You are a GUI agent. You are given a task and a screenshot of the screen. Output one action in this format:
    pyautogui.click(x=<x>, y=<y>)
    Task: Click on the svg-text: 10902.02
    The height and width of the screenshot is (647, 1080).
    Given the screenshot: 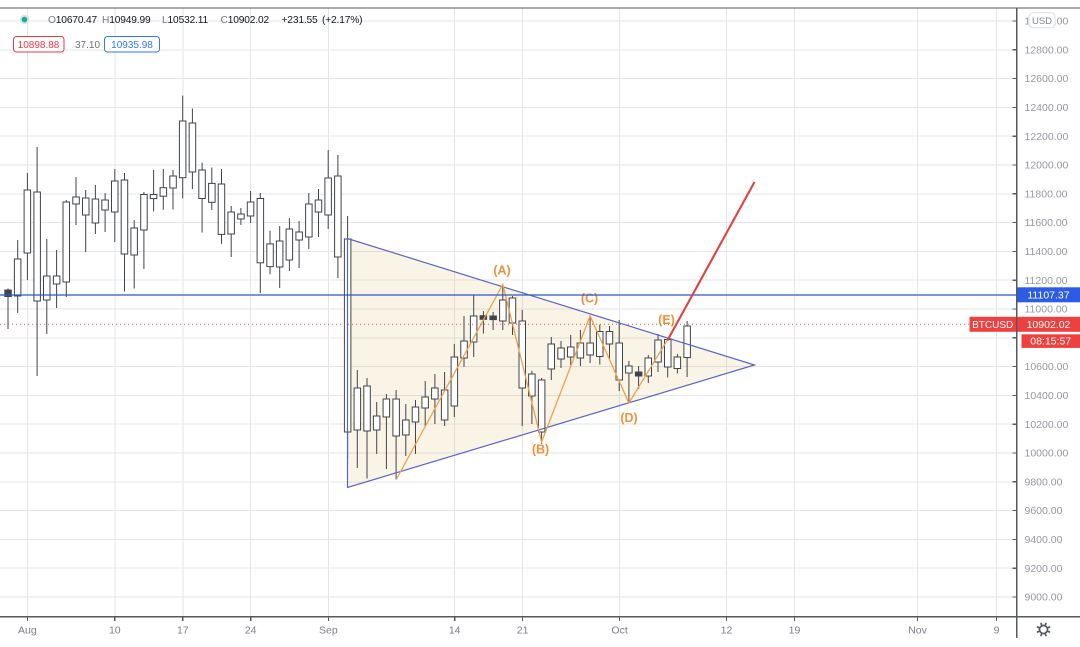 What is the action you would take?
    pyautogui.click(x=1049, y=325)
    